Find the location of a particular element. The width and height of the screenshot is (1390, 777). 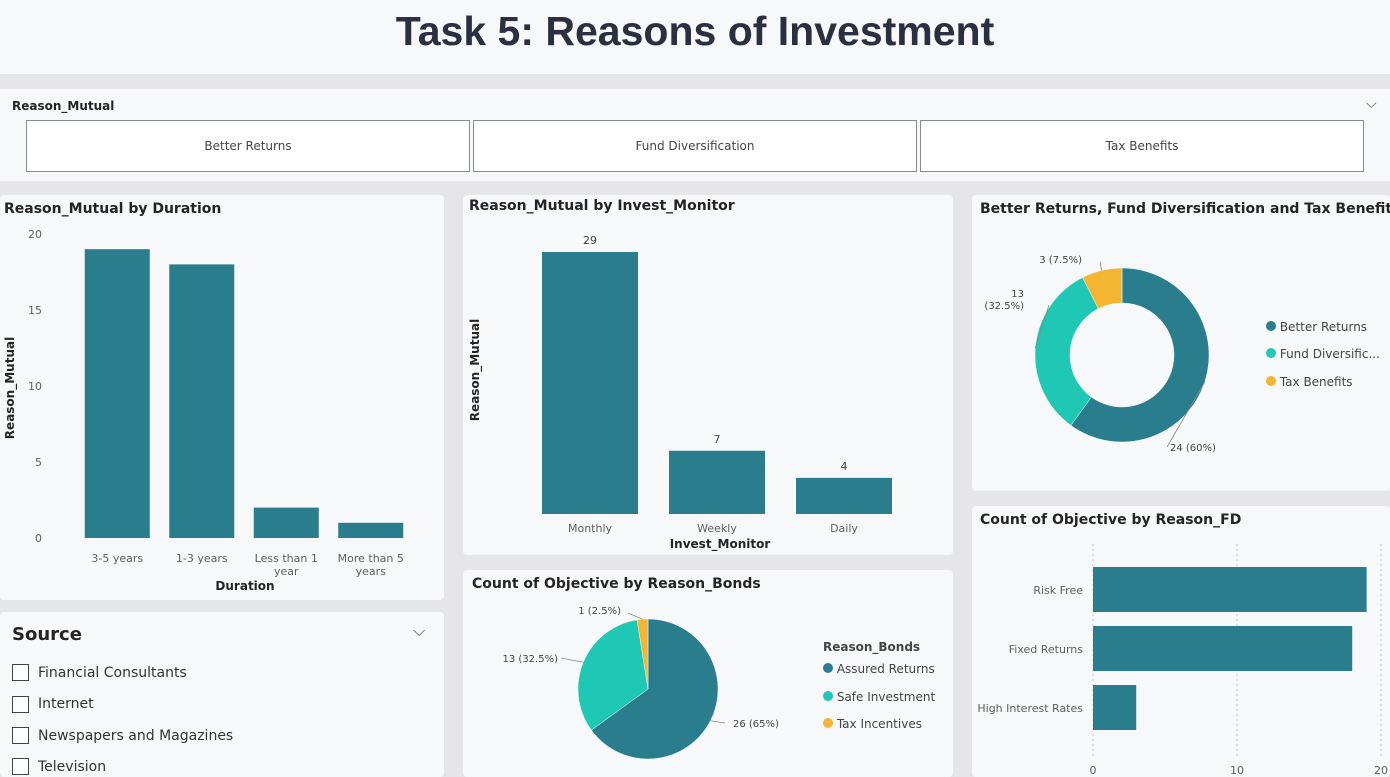

source-item: Television is located at coordinates (122, 764).